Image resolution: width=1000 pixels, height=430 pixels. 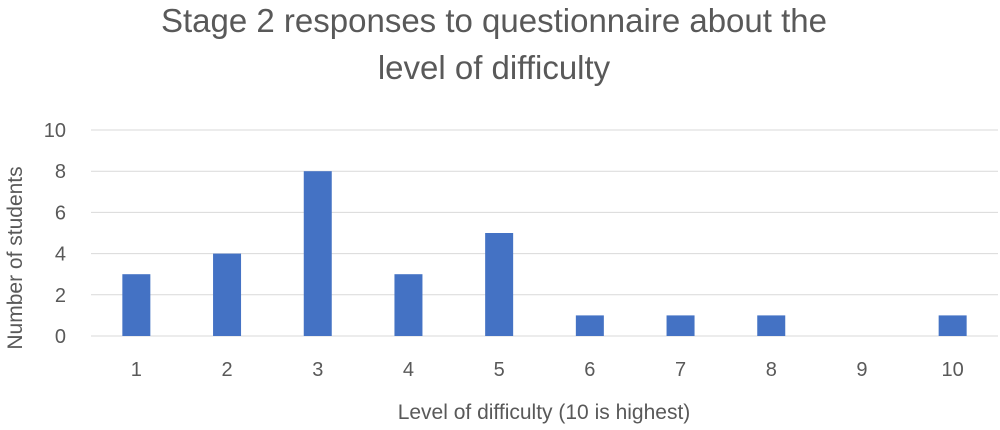 I want to click on y-tick-label: 8, so click(x=60, y=172).